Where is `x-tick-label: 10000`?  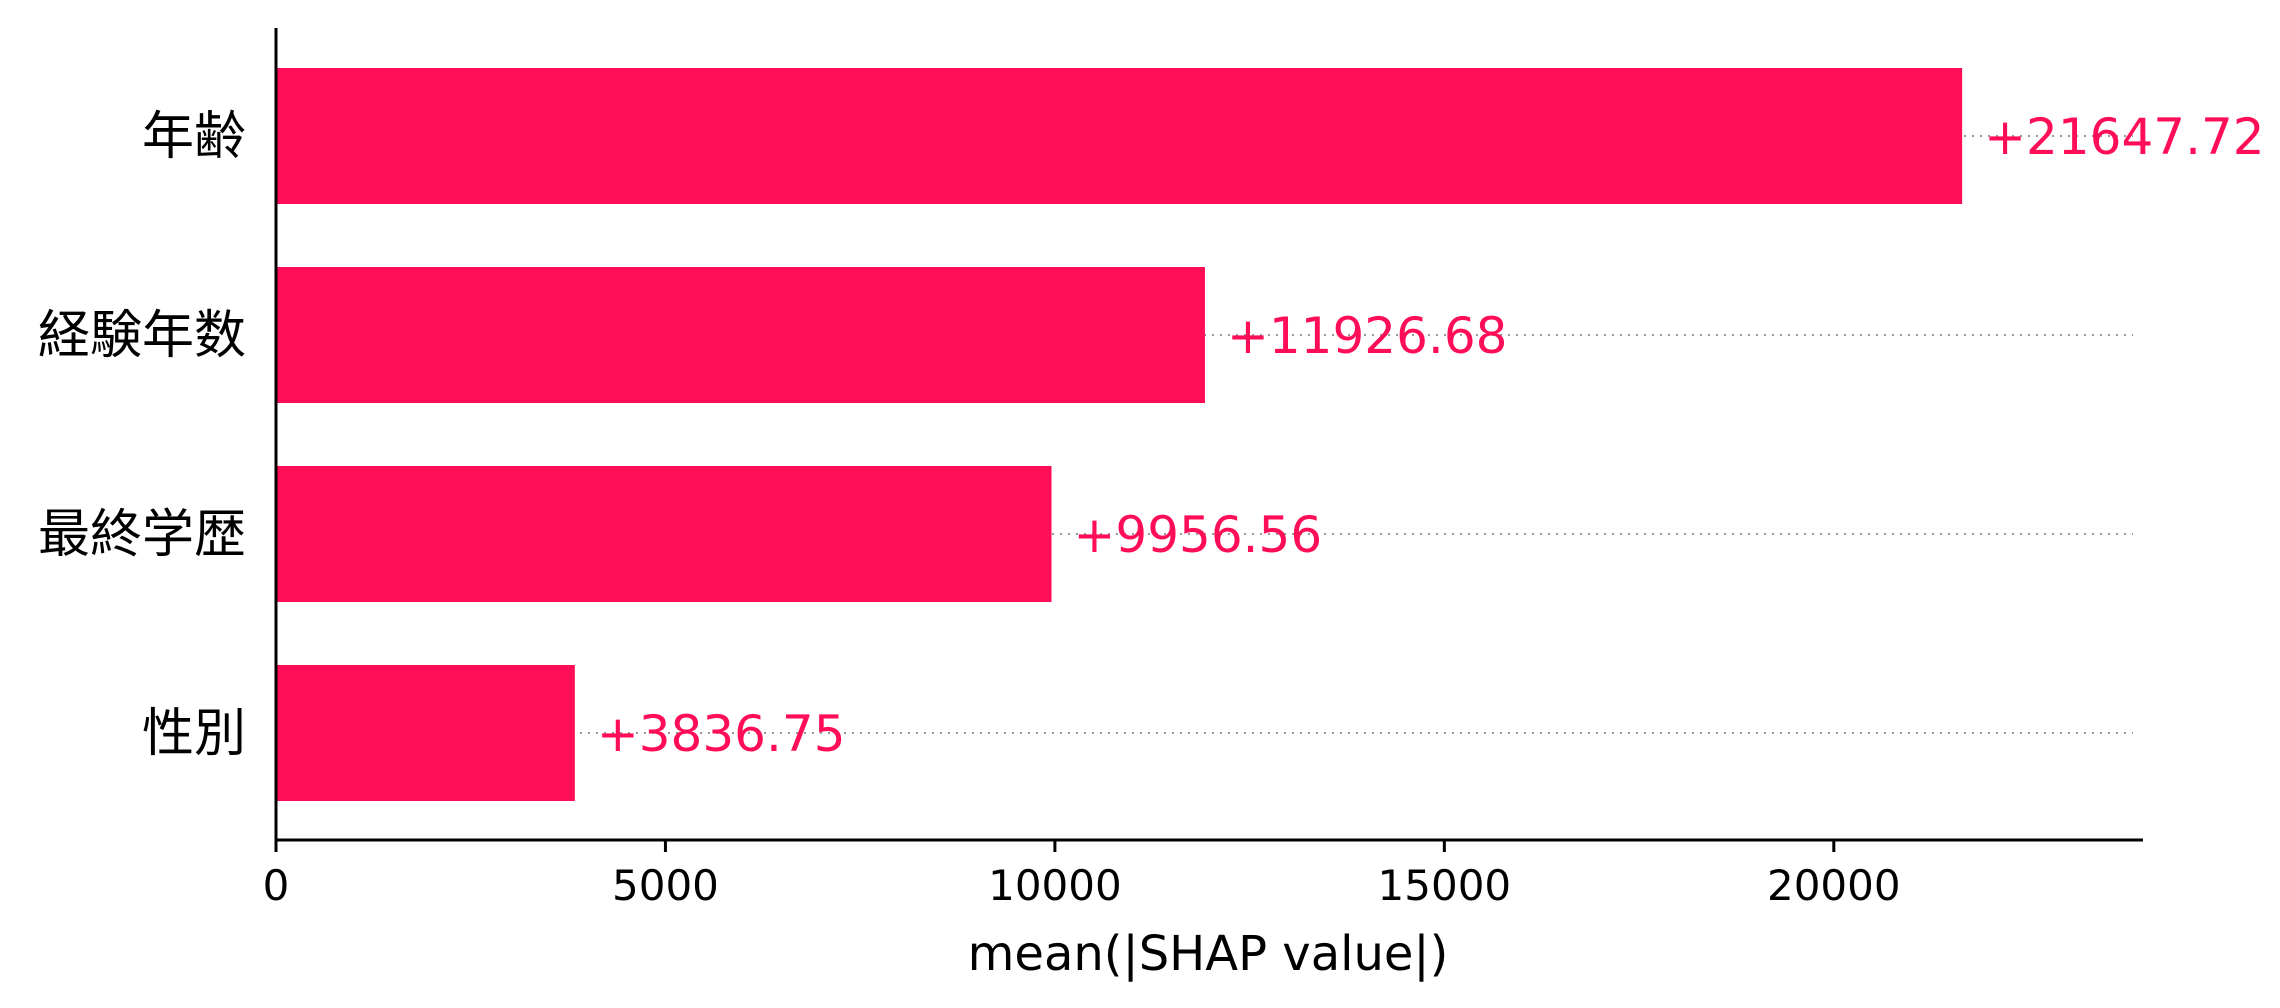
x-tick-label: 10000 is located at coordinates (1055, 885).